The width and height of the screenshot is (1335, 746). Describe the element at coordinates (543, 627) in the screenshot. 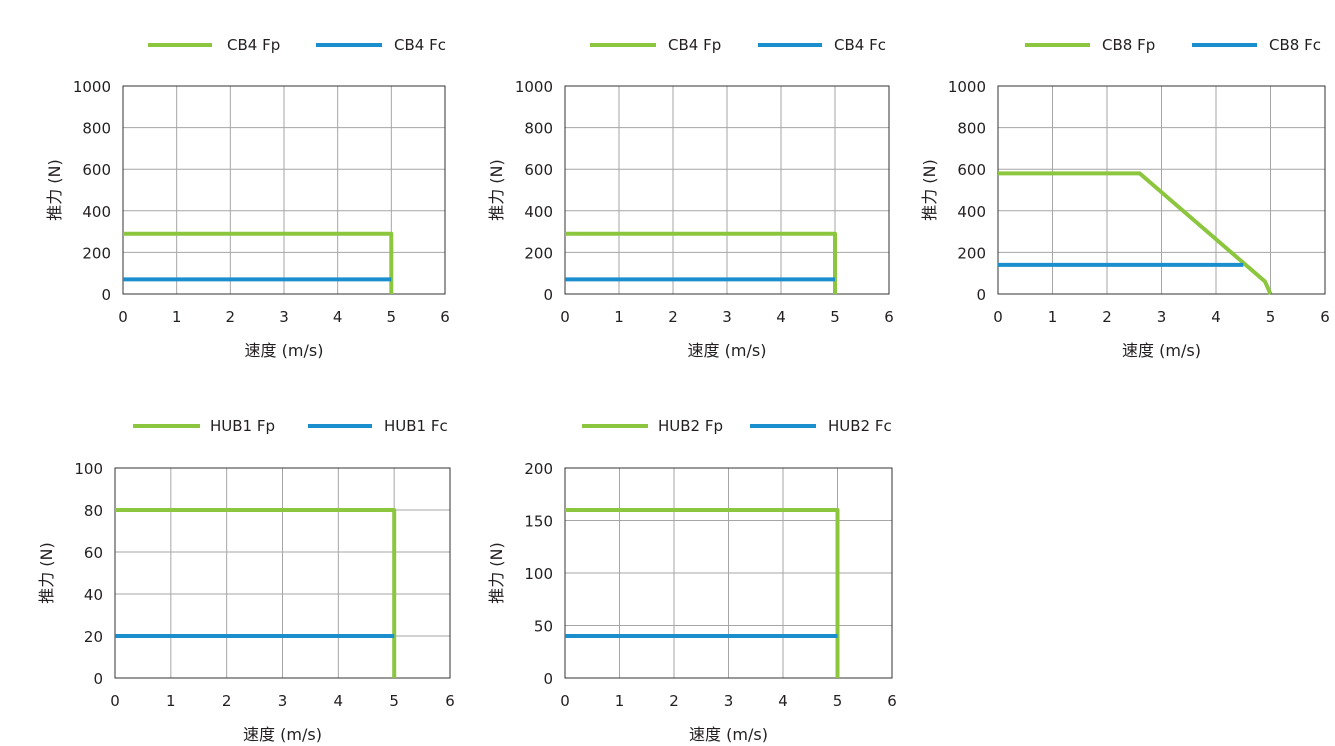

I see `y-tick-label: 50` at that location.